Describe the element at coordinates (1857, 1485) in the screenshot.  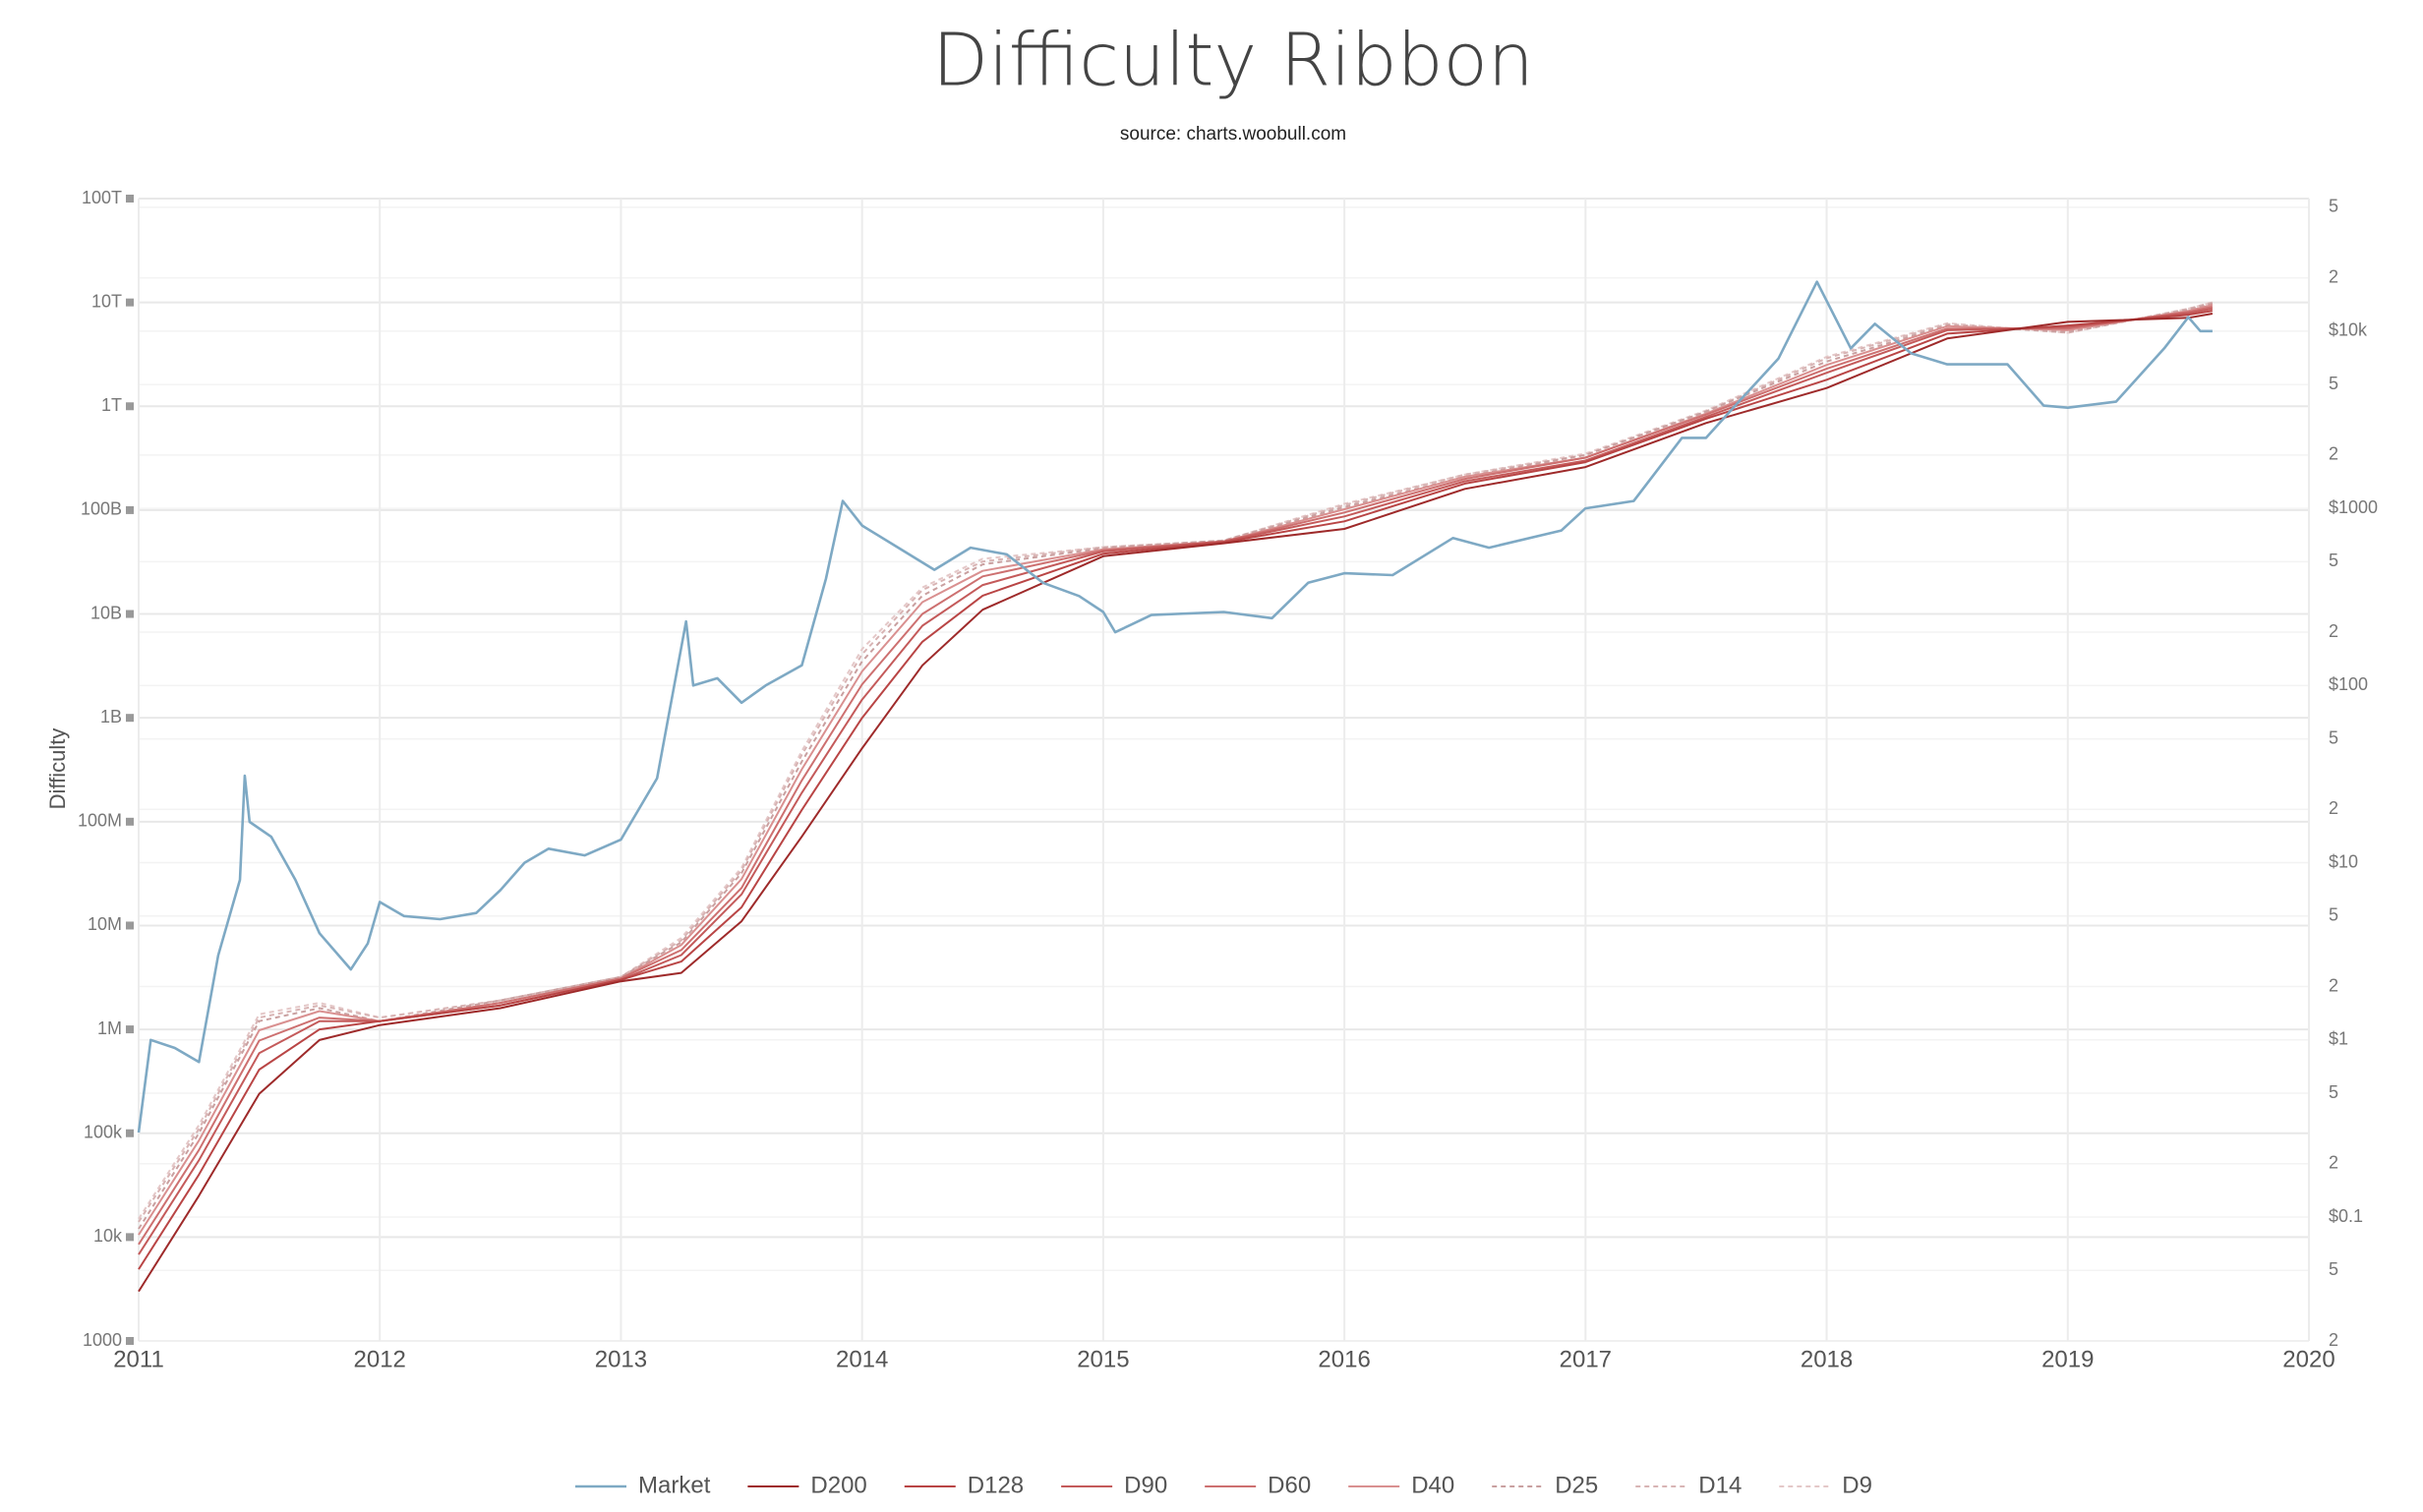
I see `legend-label: D9` at that location.